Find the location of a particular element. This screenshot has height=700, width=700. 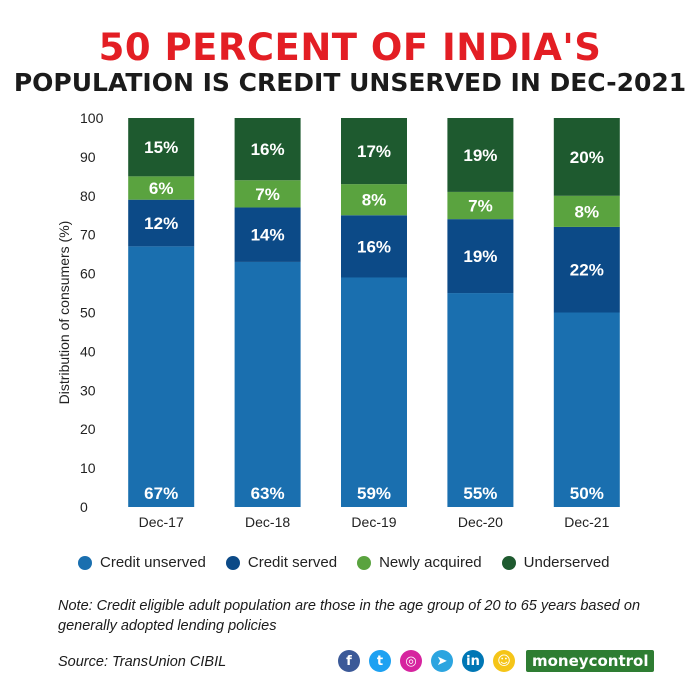

legend-label: Credit unserved is located at coordinates (153, 562).